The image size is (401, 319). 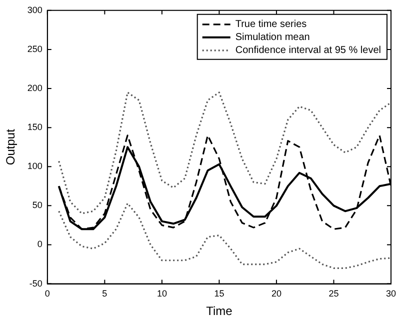 I want to click on y-tick-label: 50, so click(x=37, y=205).